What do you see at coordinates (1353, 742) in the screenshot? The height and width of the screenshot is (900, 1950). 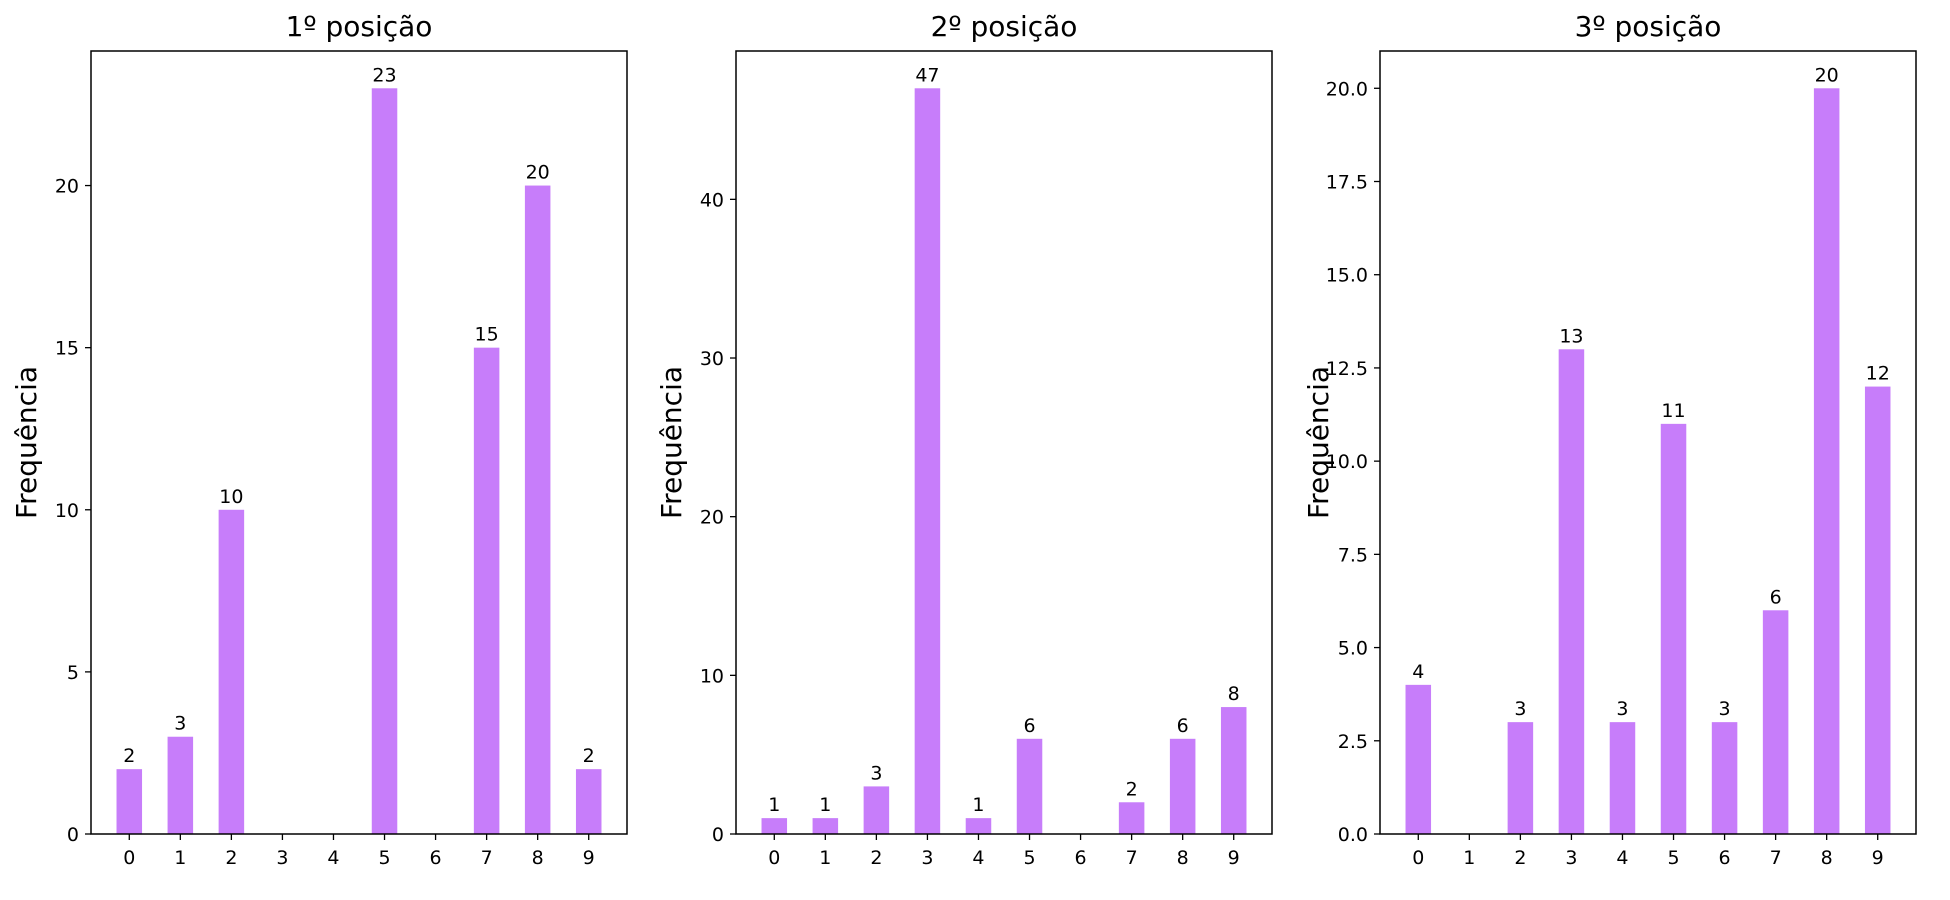 I see `y-tick-label: 2.5` at bounding box center [1353, 742].